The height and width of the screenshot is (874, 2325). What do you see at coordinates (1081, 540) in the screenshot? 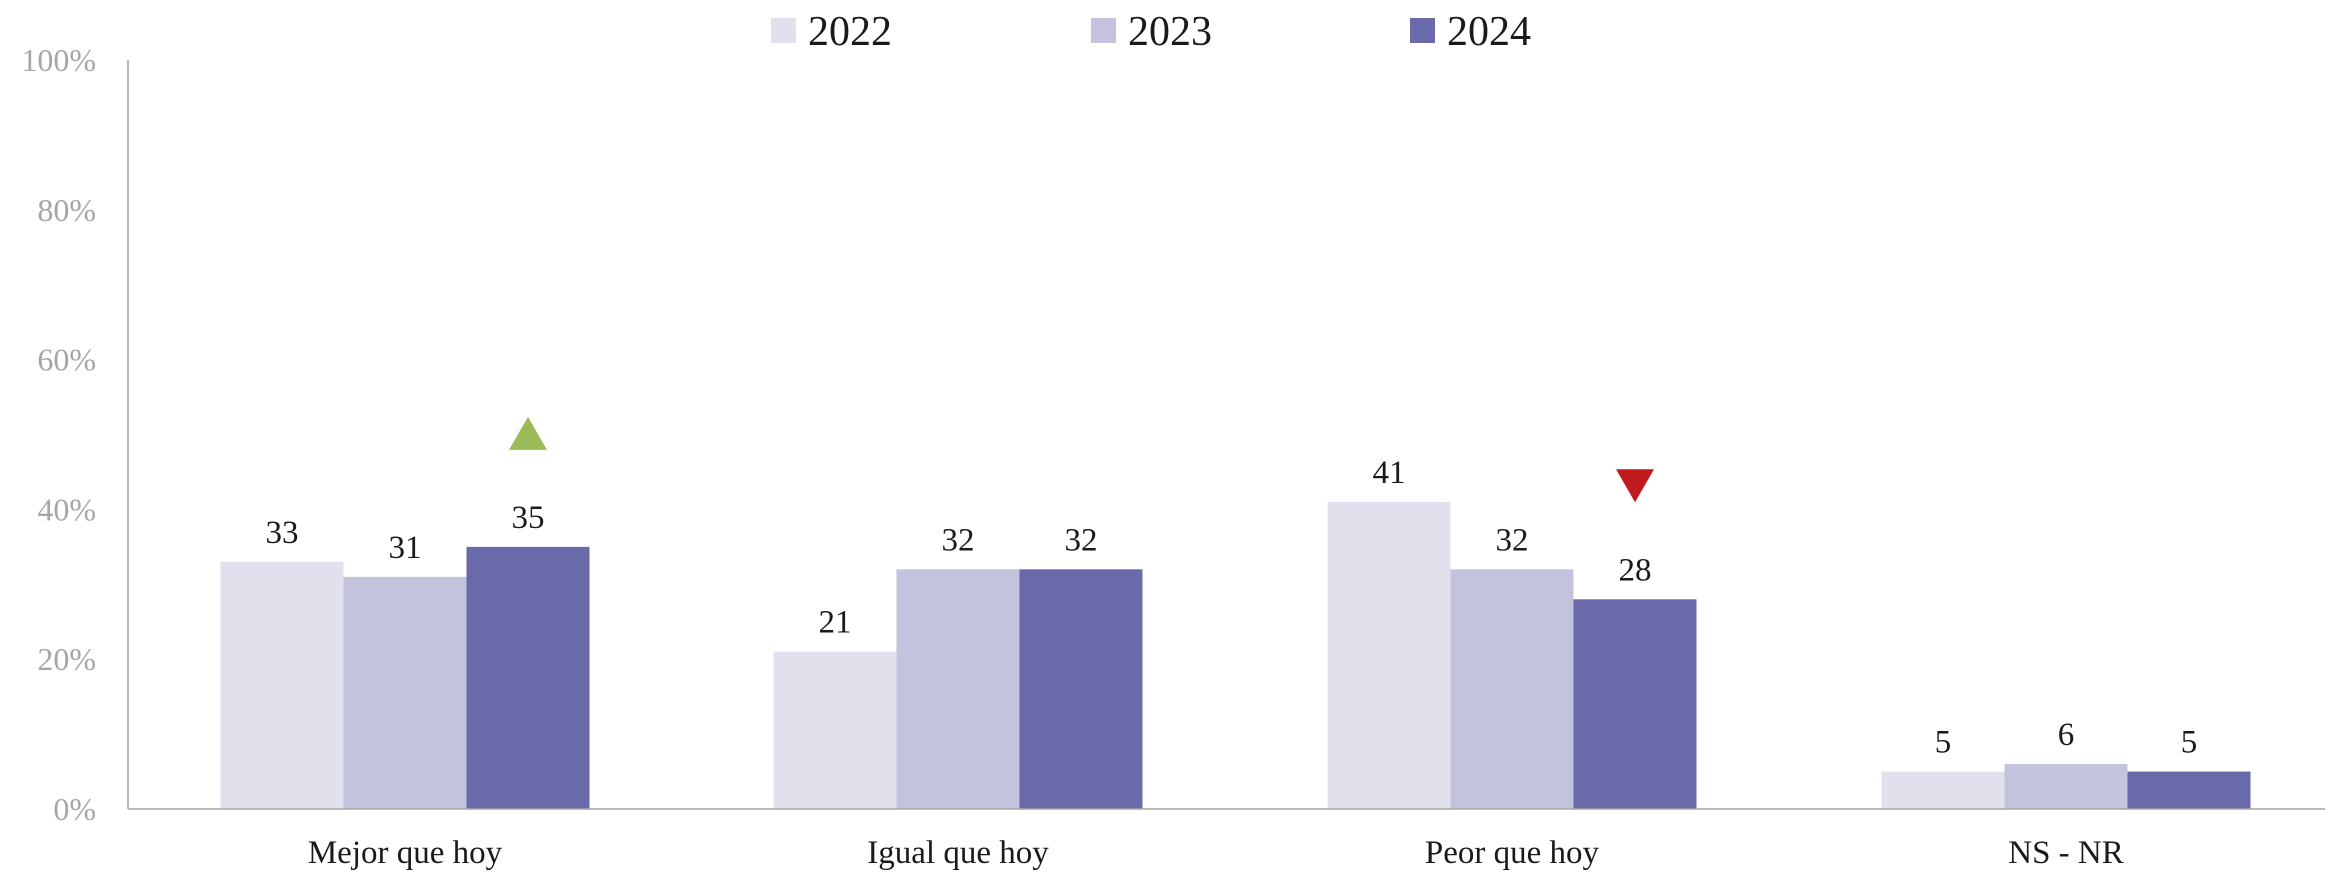
I see `data-label-igual-que-hoy-2024: 32` at bounding box center [1081, 540].